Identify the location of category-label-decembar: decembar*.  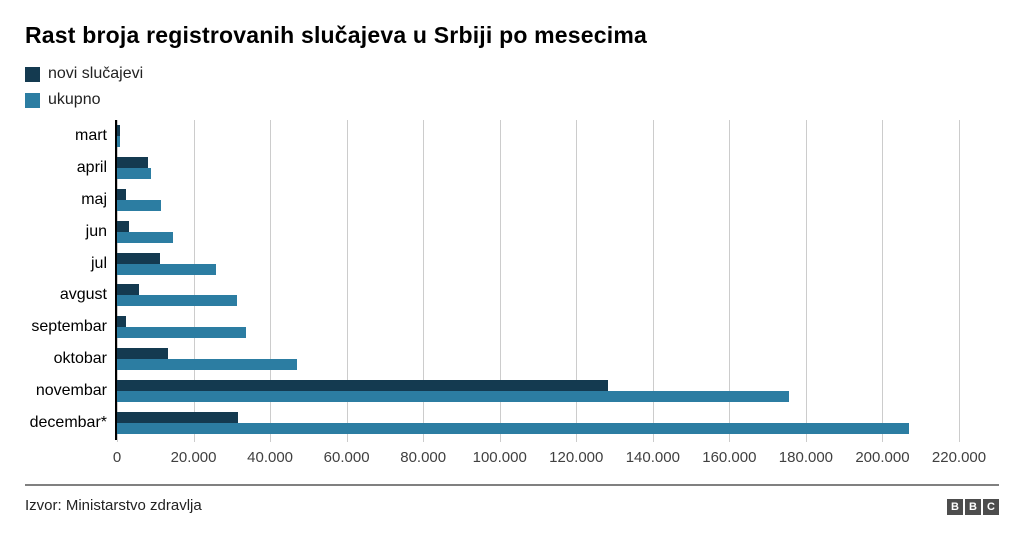
(68, 423).